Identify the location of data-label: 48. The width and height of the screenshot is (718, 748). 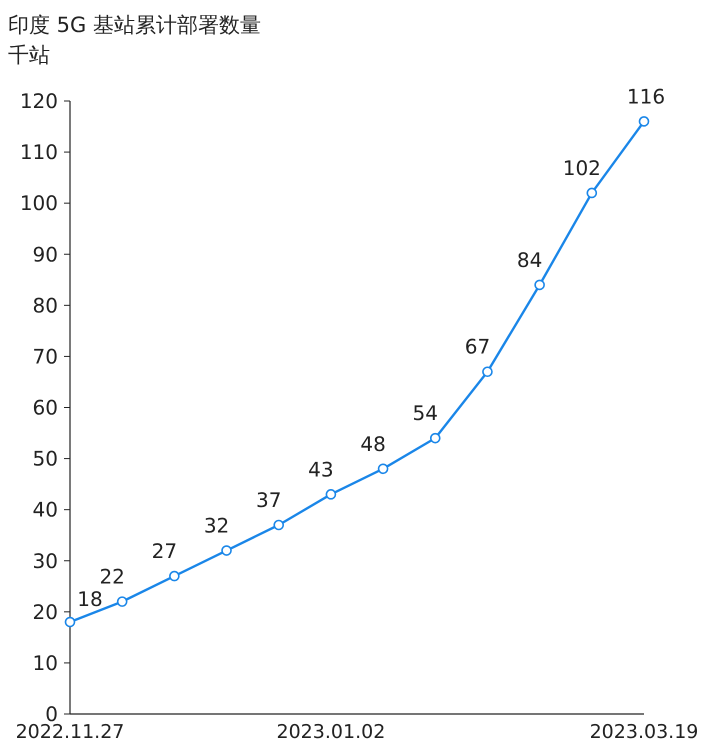
(373, 444).